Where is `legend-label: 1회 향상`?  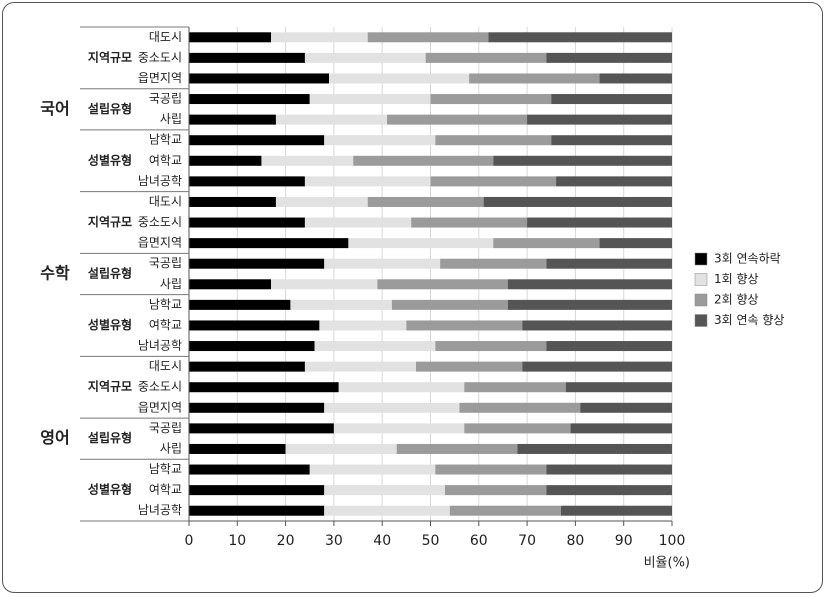
legend-label: 1회 향상 is located at coordinates (736, 279).